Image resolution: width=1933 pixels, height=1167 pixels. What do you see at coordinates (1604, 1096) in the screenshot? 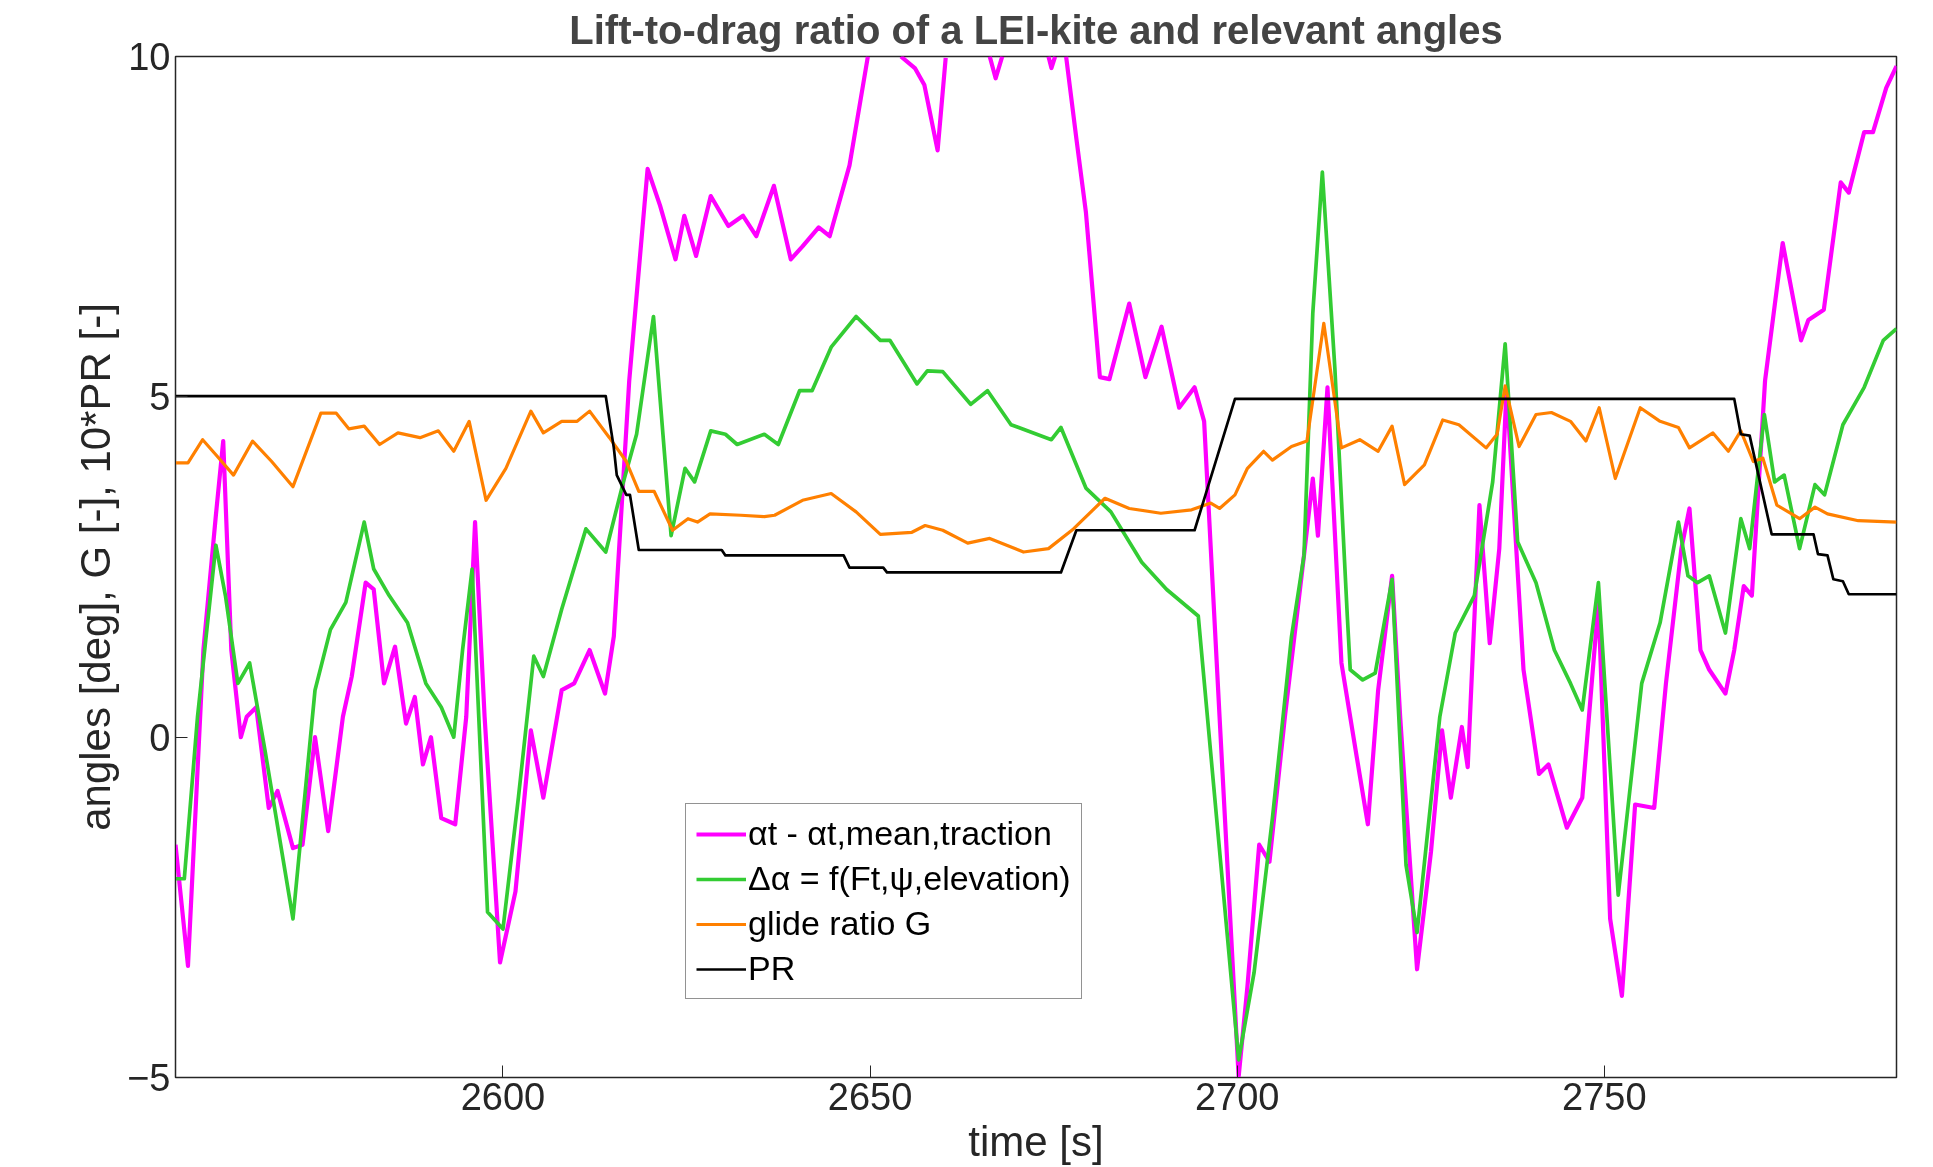
I see `x-tick-label: 2750` at bounding box center [1604, 1096].